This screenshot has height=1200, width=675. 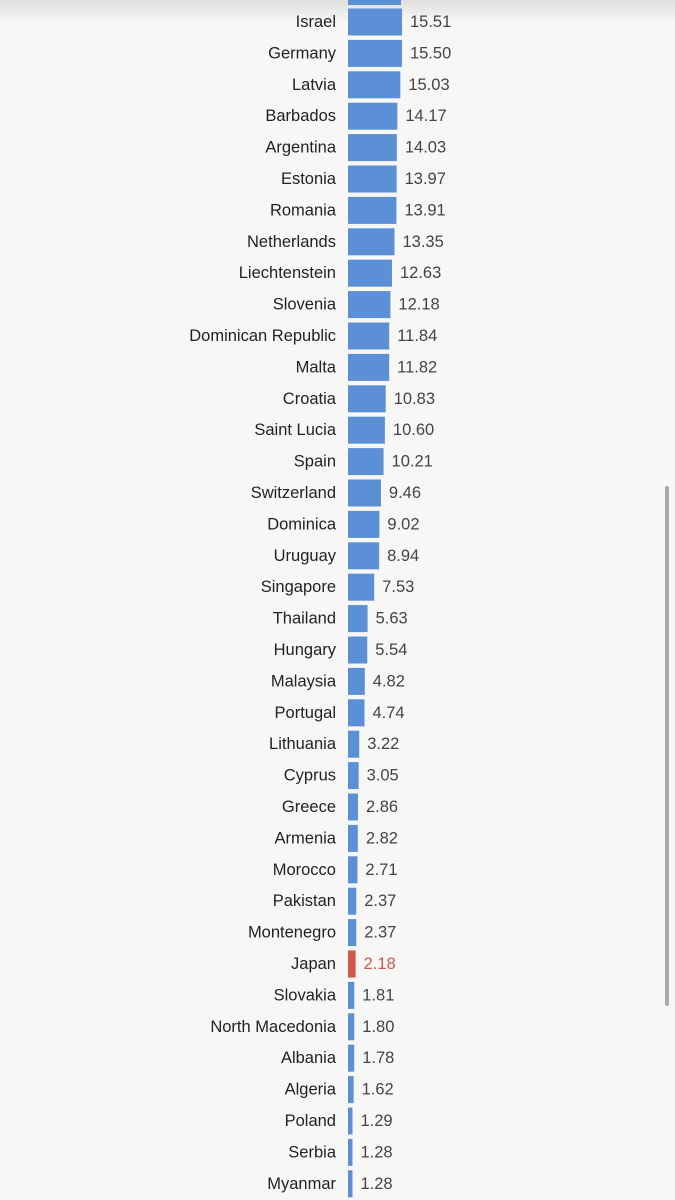 I want to click on category-label: Spain, so click(x=315, y=462).